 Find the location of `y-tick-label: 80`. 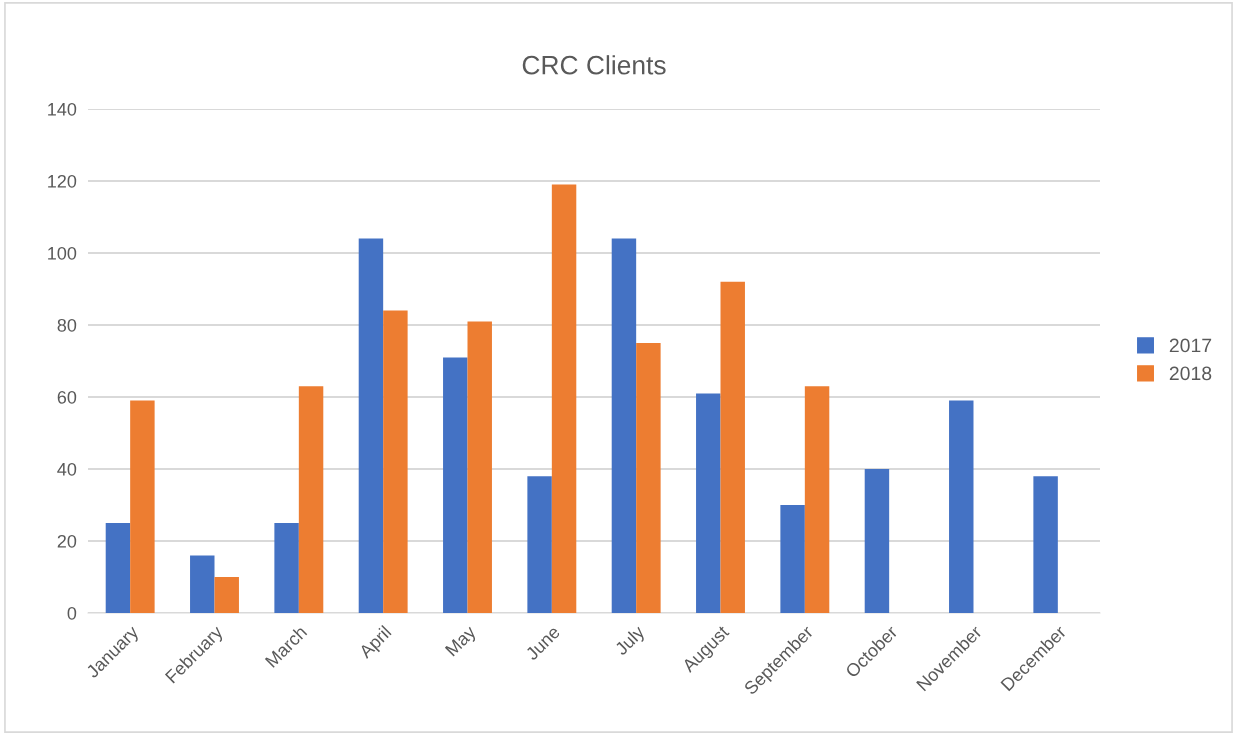

y-tick-label: 80 is located at coordinates (67, 325).